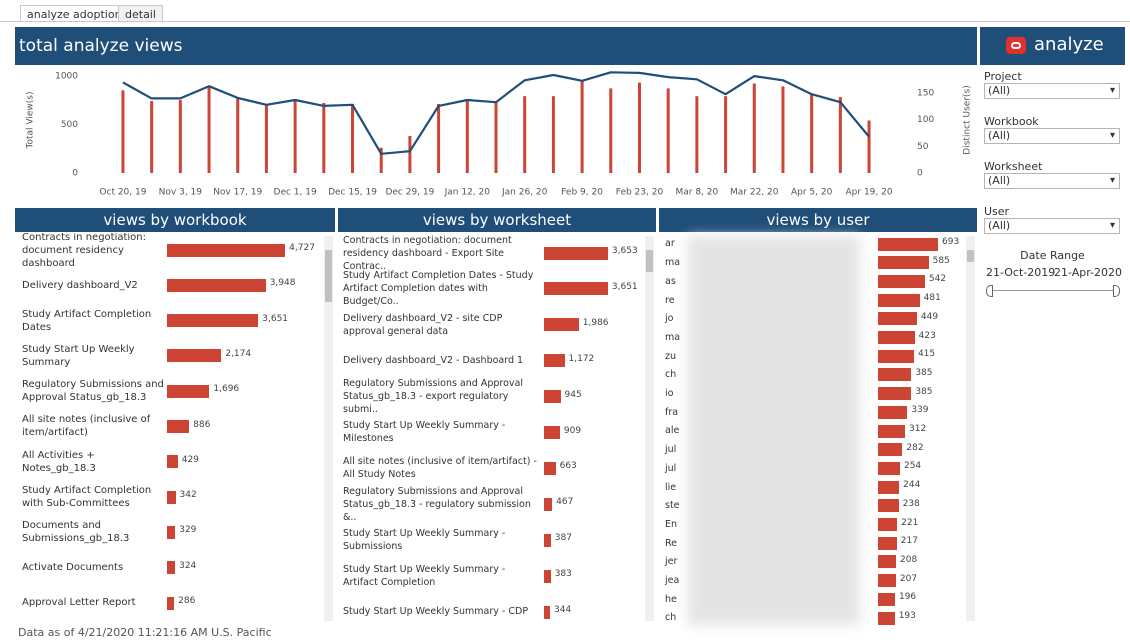 Image resolution: width=1130 pixels, height=642 pixels. Describe the element at coordinates (920, 410) in the screenshot. I see `value-label: 339` at that location.